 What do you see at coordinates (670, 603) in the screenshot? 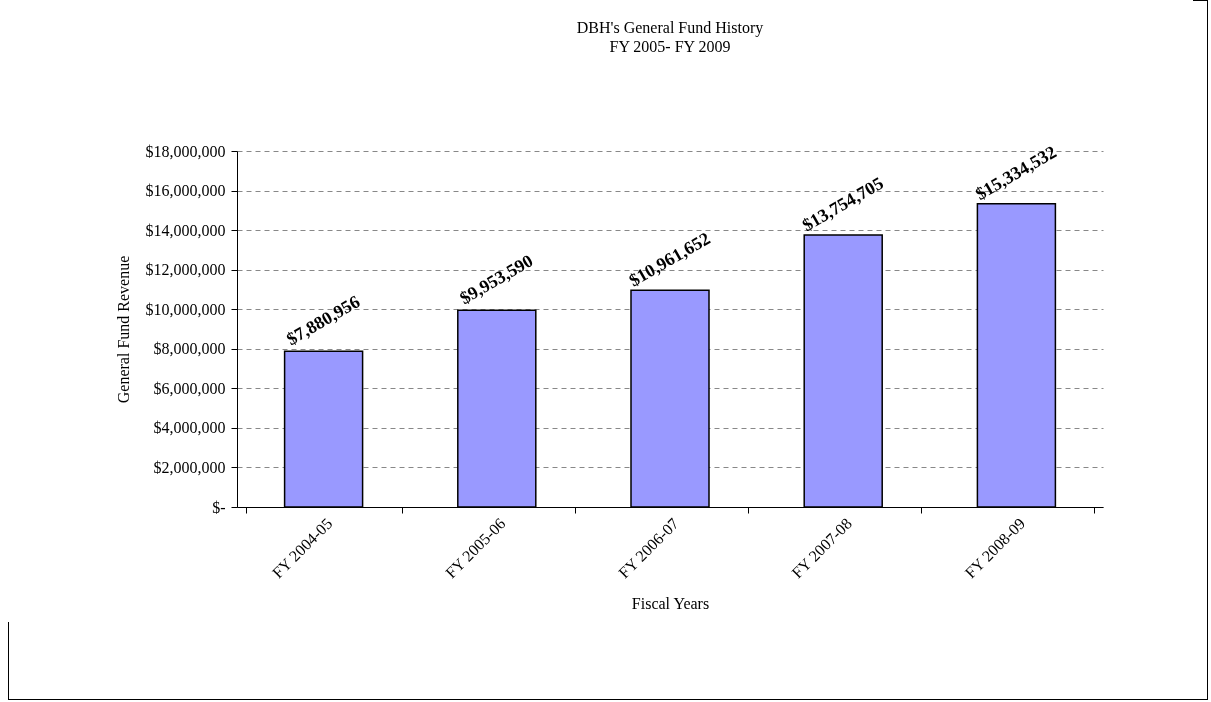
I see `x-axis-title: Fiscal Years` at bounding box center [670, 603].